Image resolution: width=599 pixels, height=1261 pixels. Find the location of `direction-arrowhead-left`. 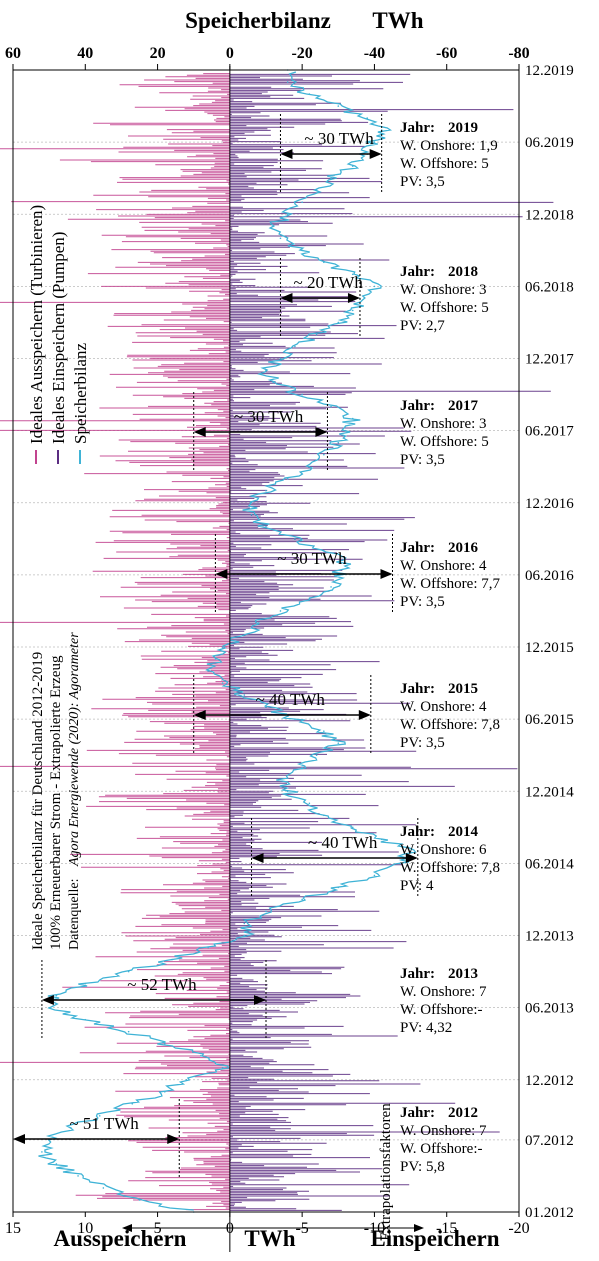

direction-arrowhead-left is located at coordinates (127, 1228).